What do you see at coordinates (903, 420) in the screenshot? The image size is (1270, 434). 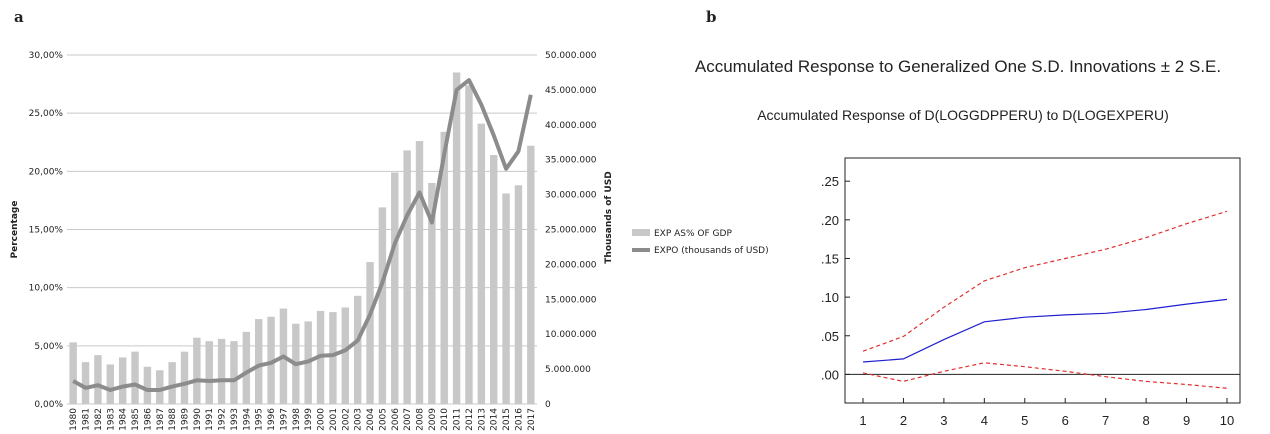 I see `x-tick-label: 2` at bounding box center [903, 420].